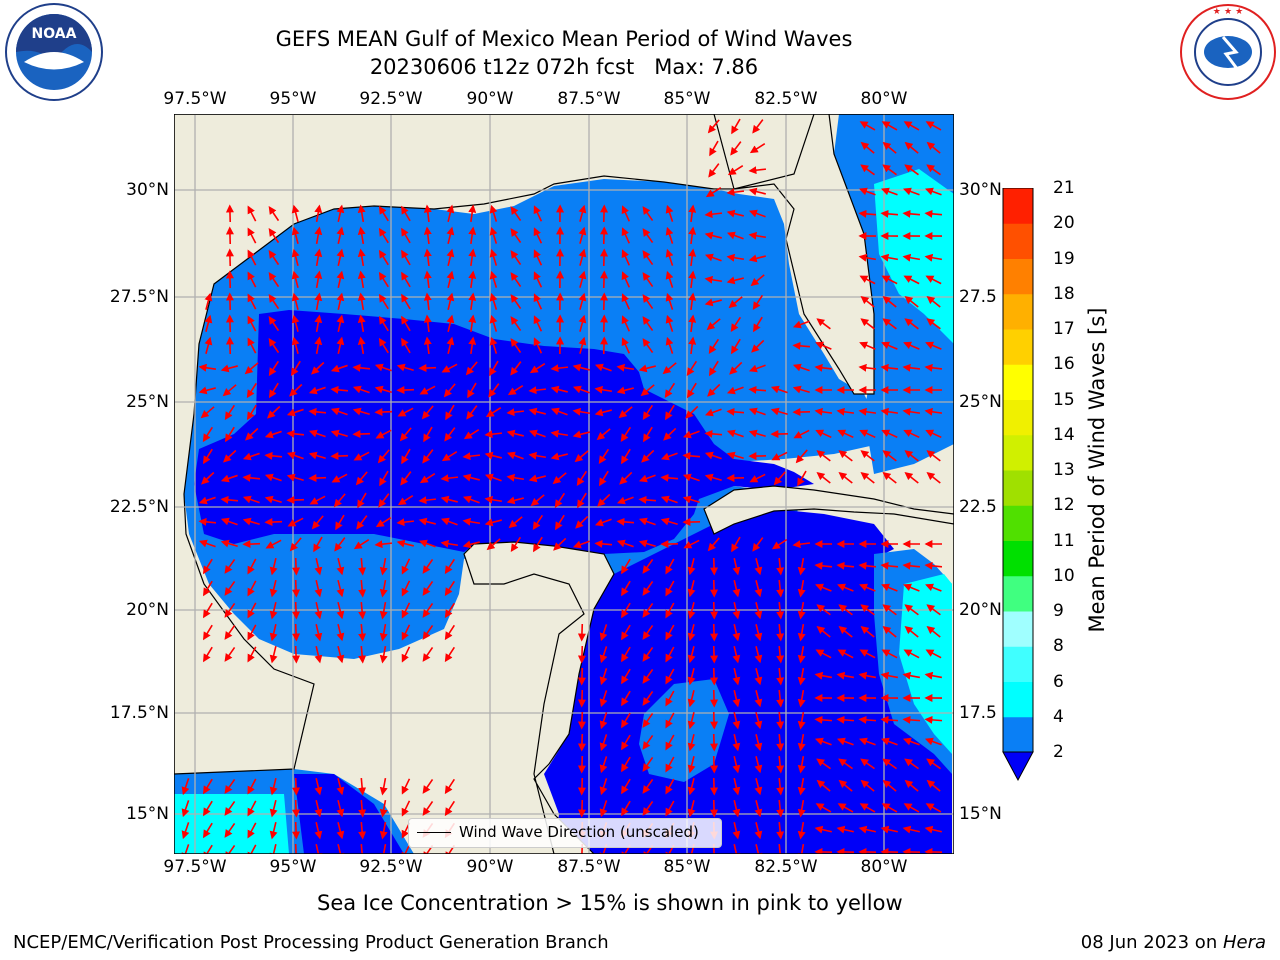 Image resolution: width=1280 pixels, height=960 pixels. I want to click on lat-tick-right: 30°N, so click(980, 190).